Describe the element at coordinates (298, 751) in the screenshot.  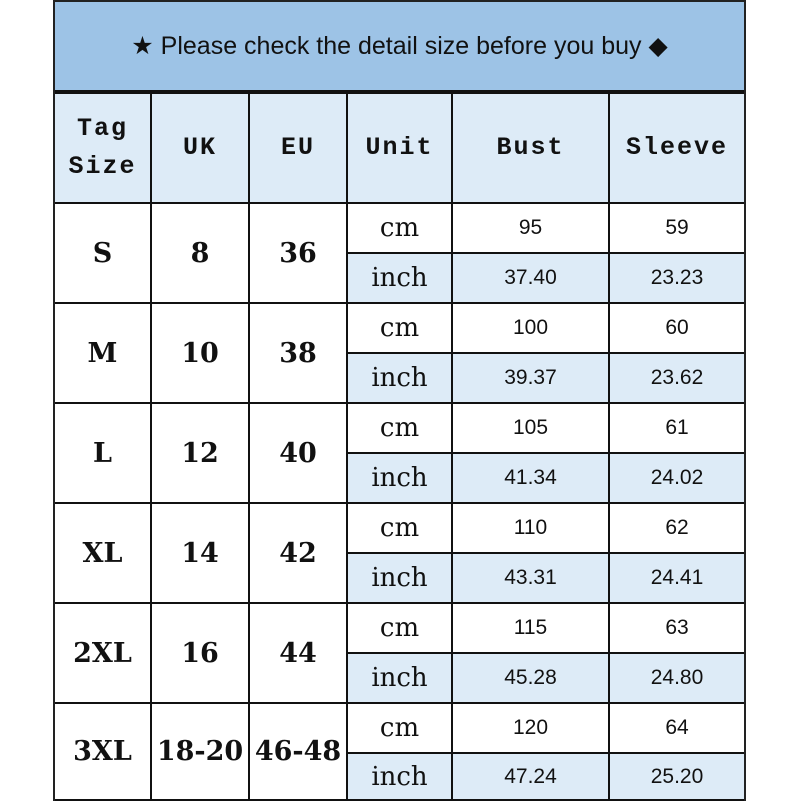
I see `eu-size-cell: 46-48` at that location.